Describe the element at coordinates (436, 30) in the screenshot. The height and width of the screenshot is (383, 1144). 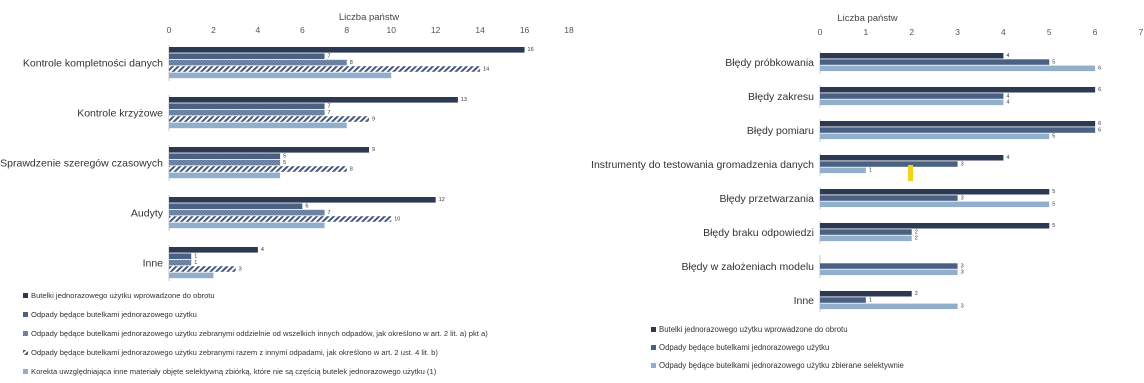
I see `x-tick-label: 12` at that location.